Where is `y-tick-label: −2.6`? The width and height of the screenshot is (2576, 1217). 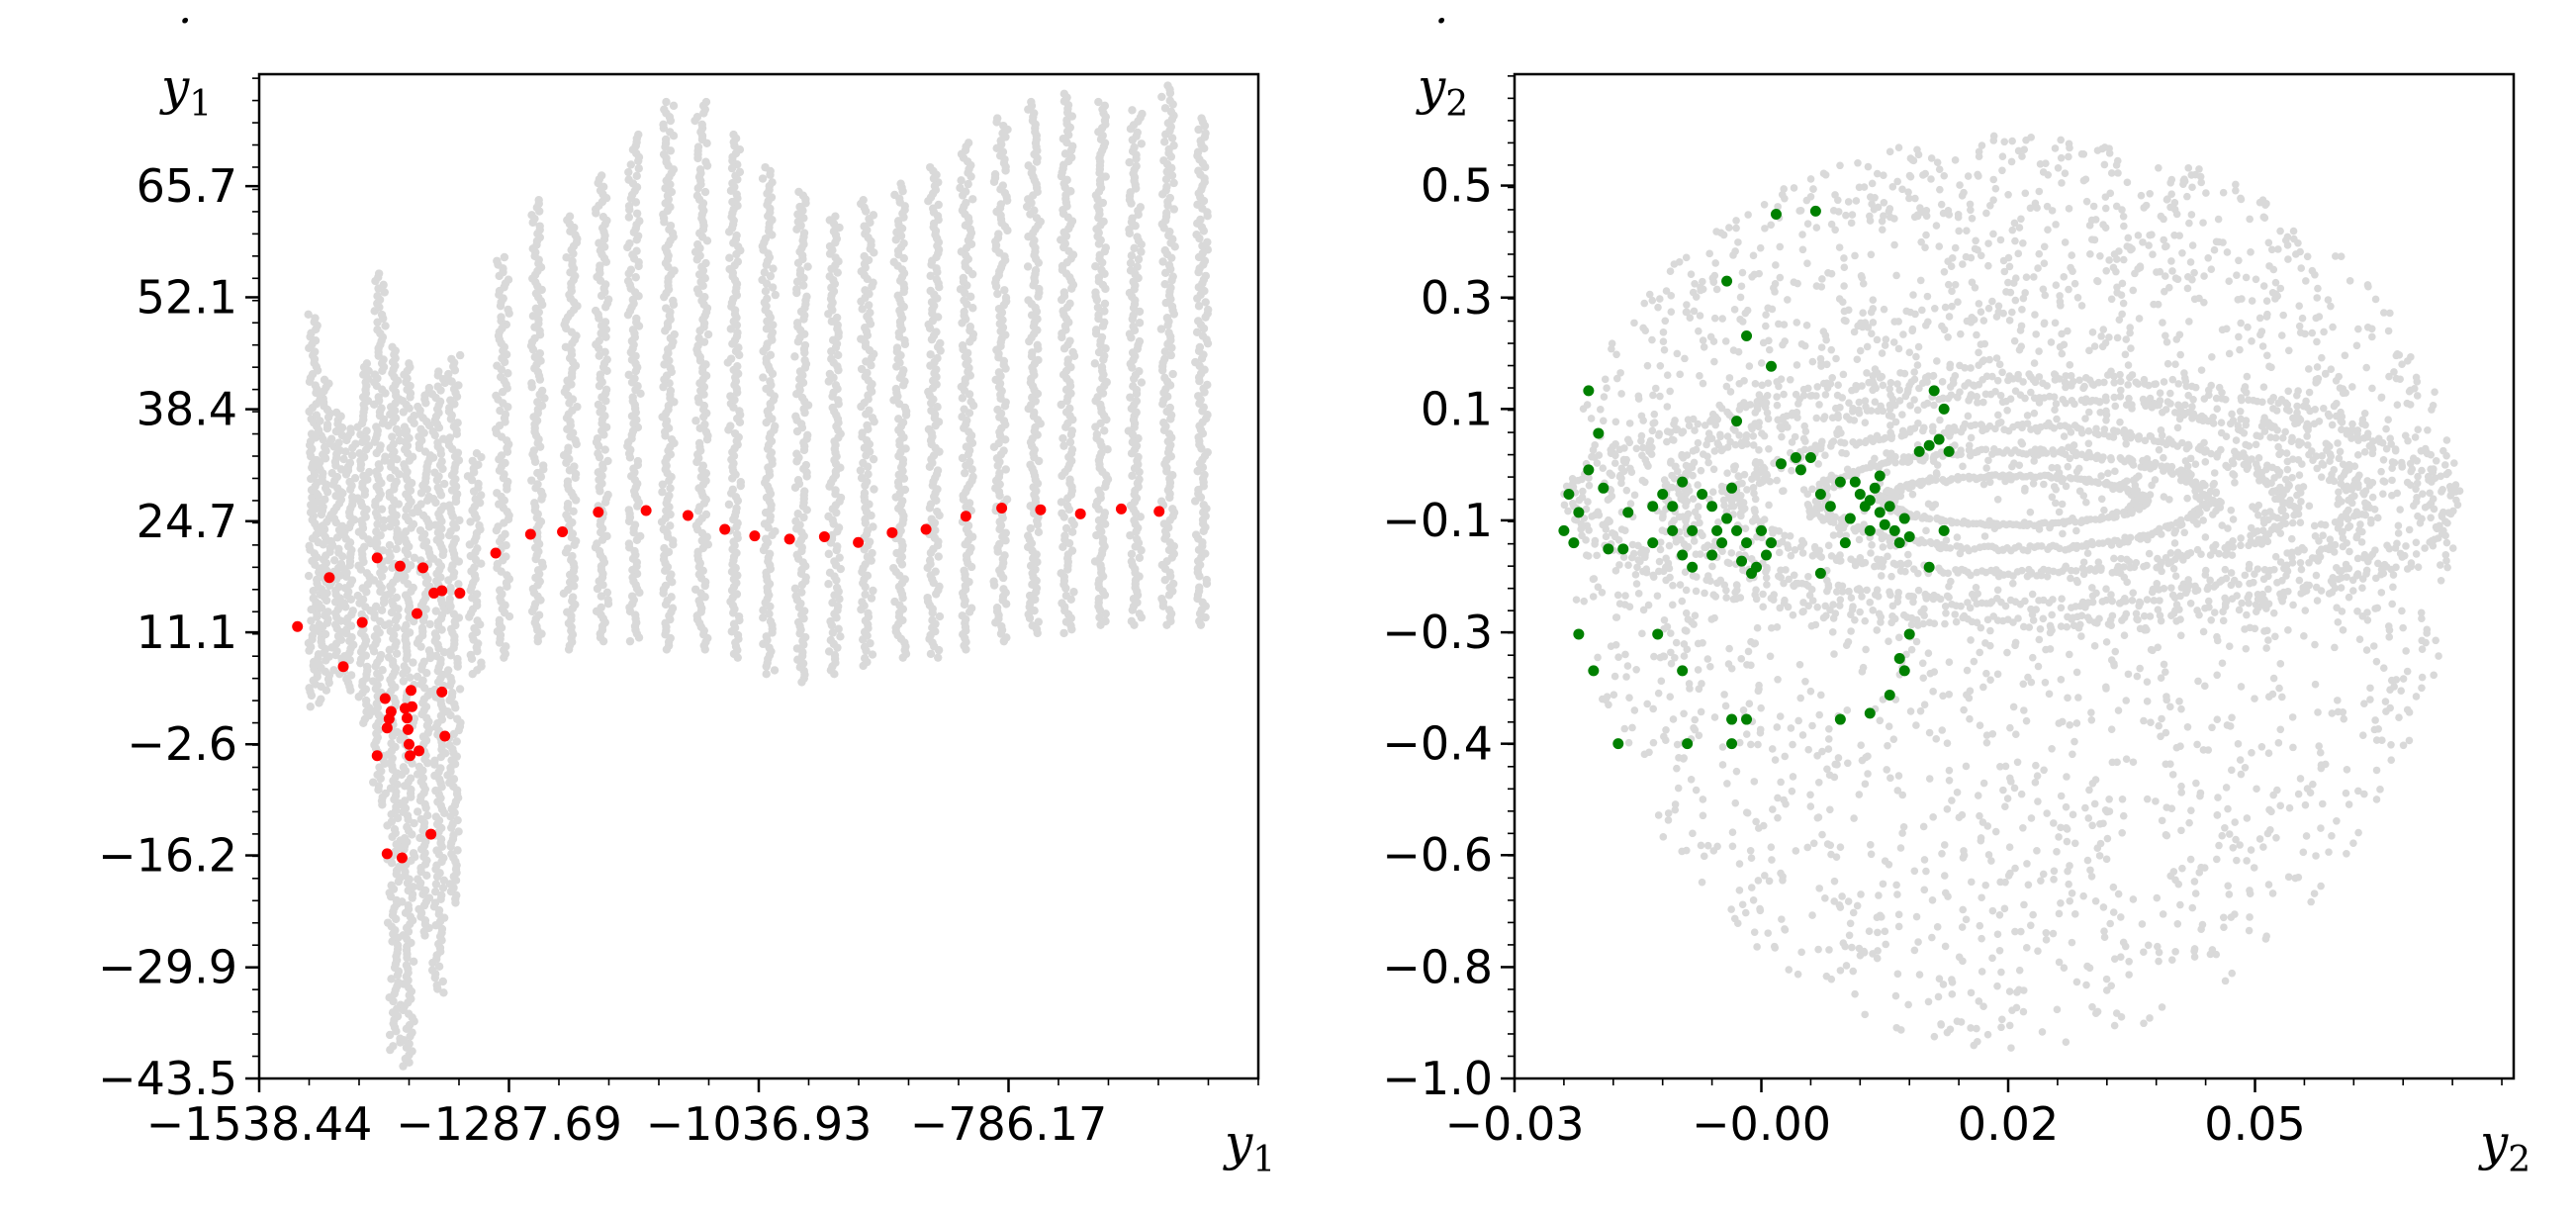
y-tick-label: −2.6 is located at coordinates (182, 744).